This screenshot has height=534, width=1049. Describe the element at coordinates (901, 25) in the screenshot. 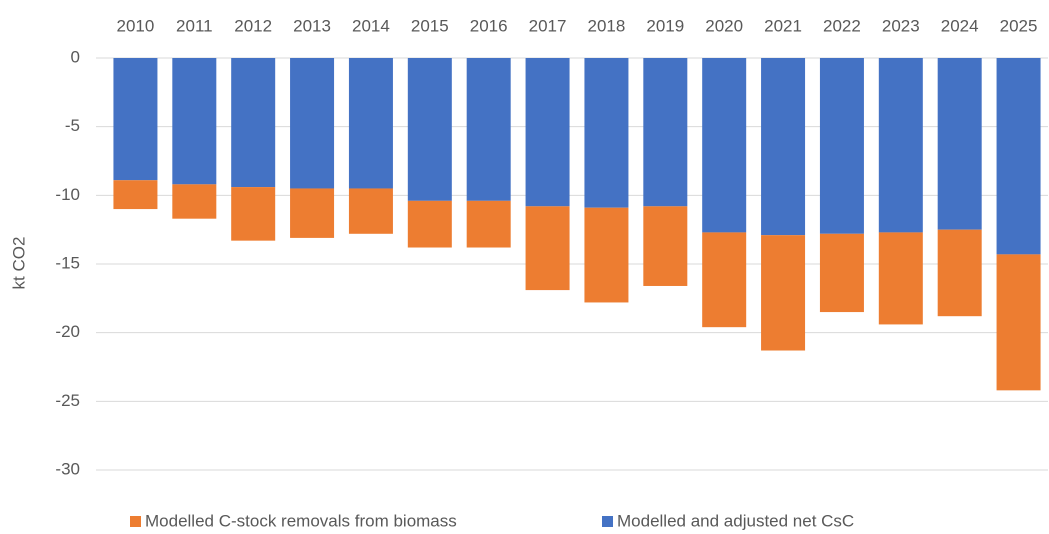

I see `x-tick-label: 2023` at that location.